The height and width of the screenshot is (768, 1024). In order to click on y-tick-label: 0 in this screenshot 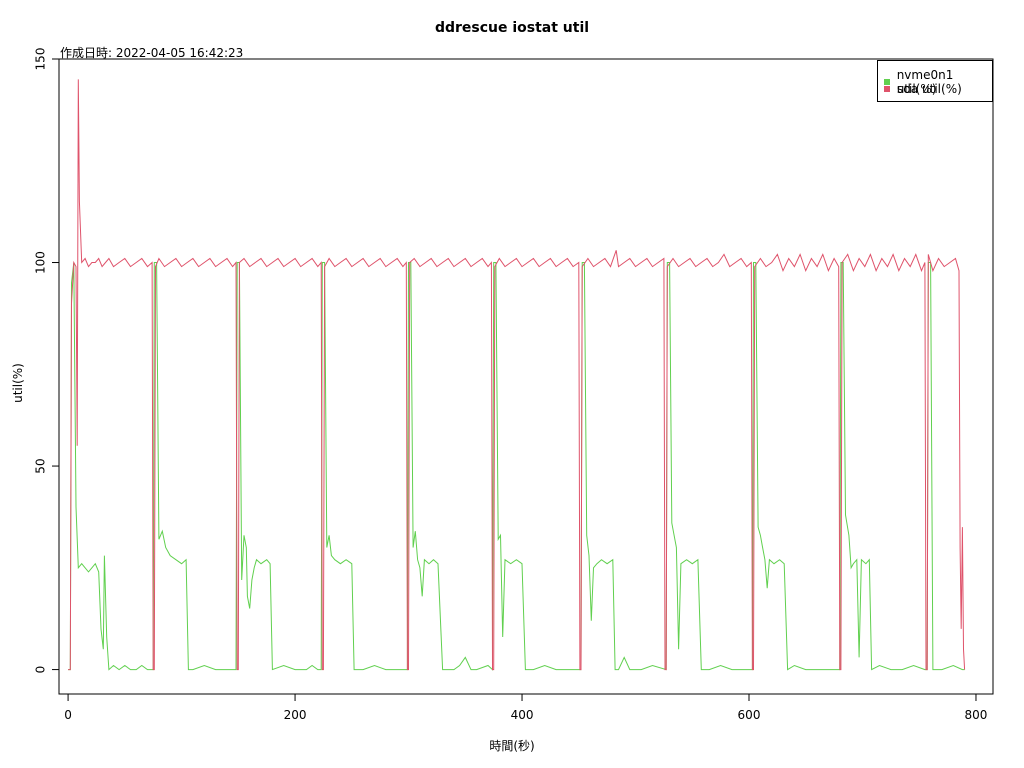, I will do `click(41, 670)`.